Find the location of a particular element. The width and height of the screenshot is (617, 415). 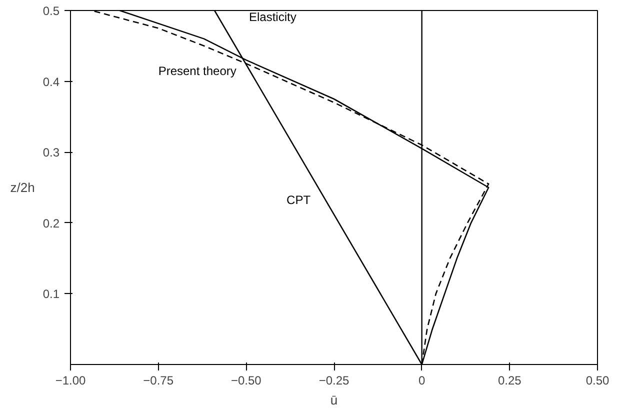

x-tick-label: −1.00 is located at coordinates (70, 381).